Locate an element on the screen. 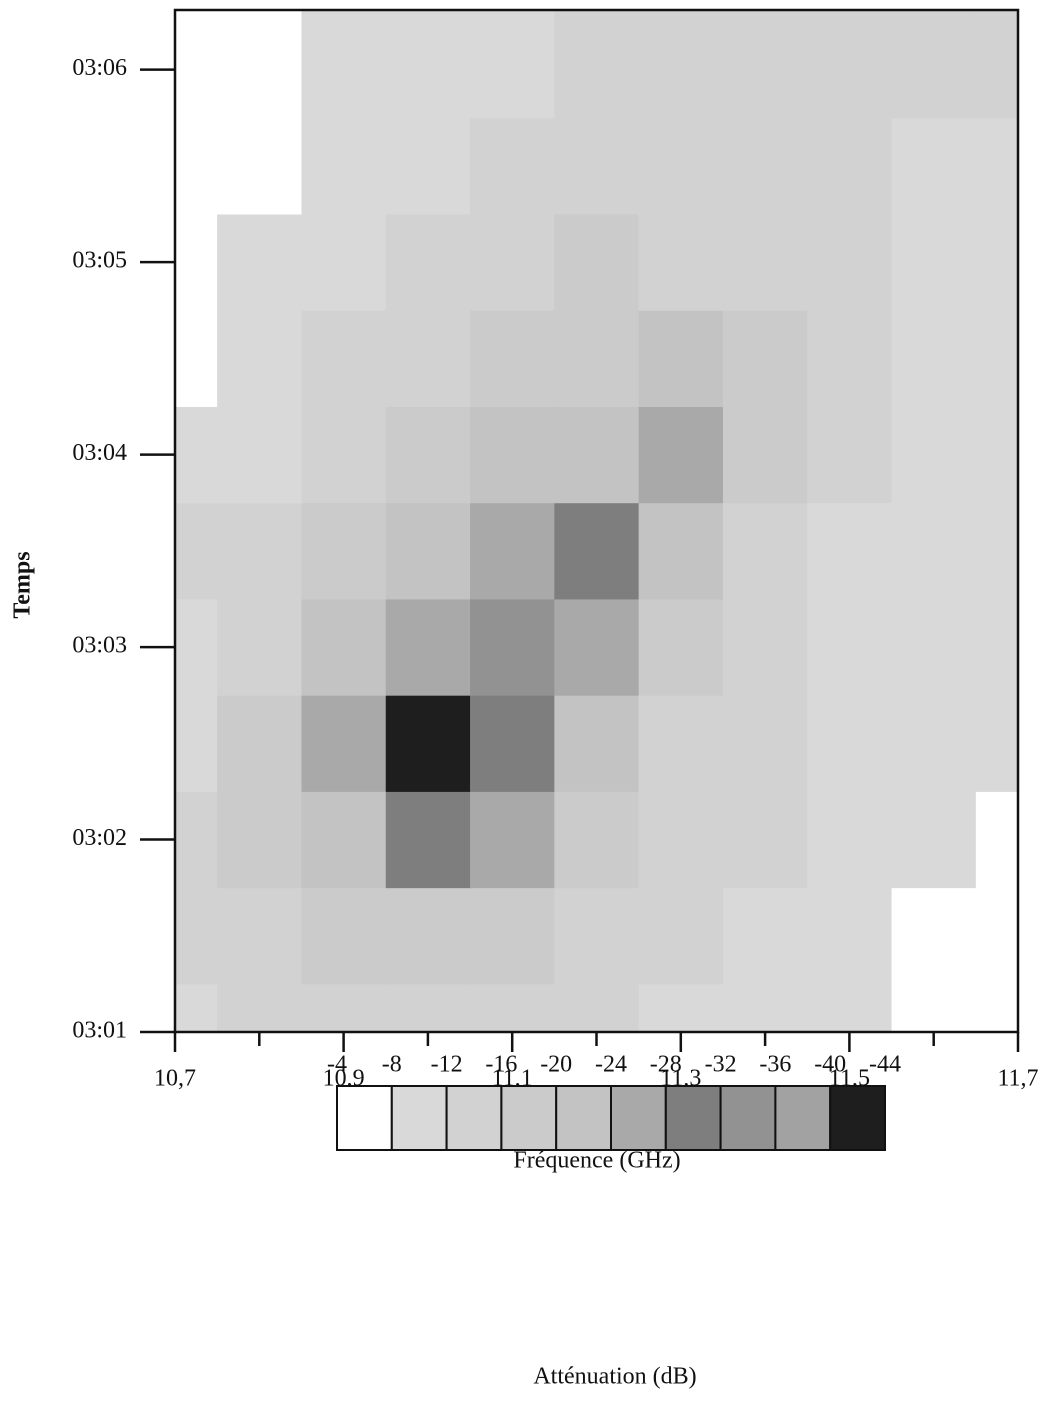 The height and width of the screenshot is (1420, 1047). legend-level-label: -24 is located at coordinates (611, 1065).